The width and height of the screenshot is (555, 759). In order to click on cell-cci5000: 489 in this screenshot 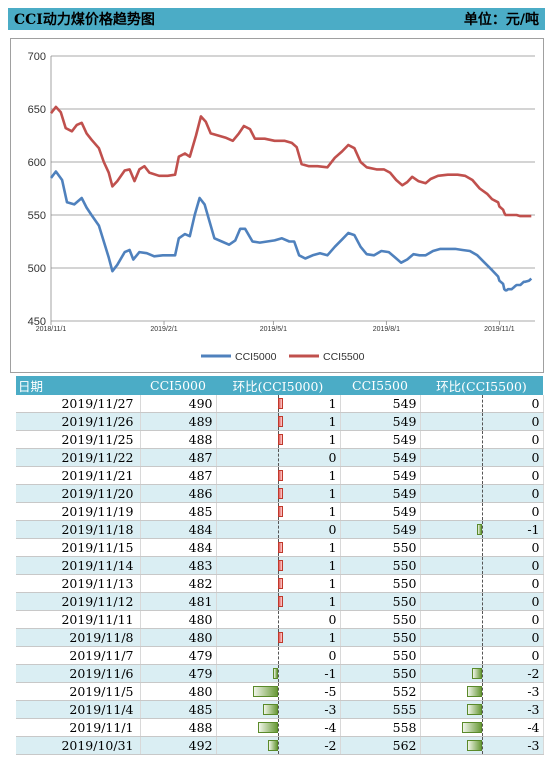, I will do `click(178, 421)`.